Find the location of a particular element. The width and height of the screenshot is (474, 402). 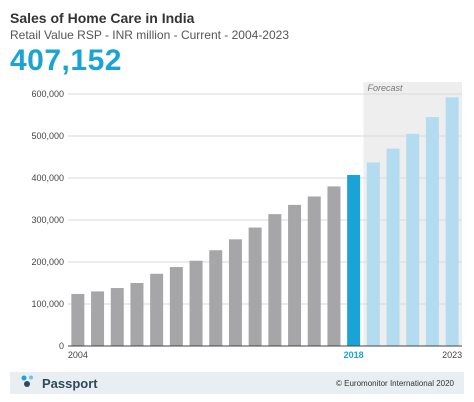

bar-2016 is located at coordinates (314, 271).